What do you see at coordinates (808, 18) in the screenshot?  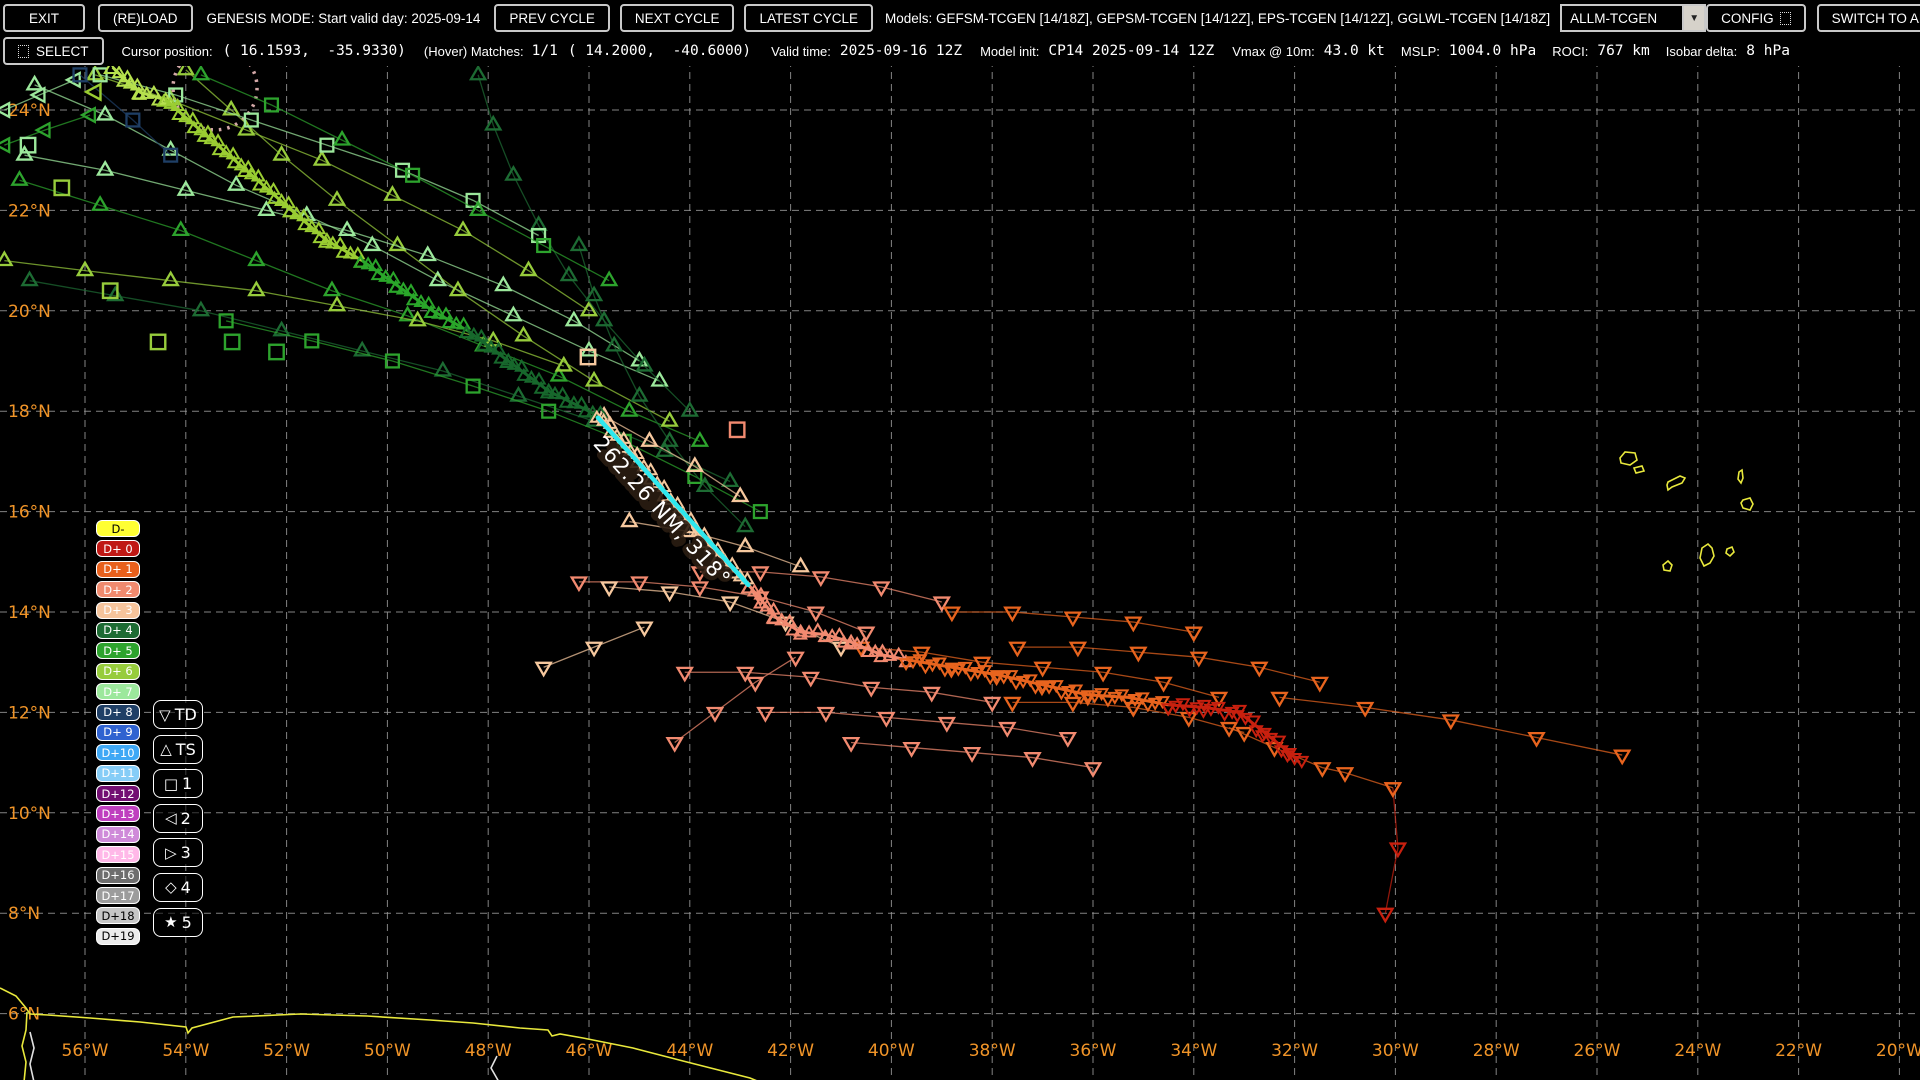 I see `latest-cycle-button: LATEST CYCLE` at bounding box center [808, 18].